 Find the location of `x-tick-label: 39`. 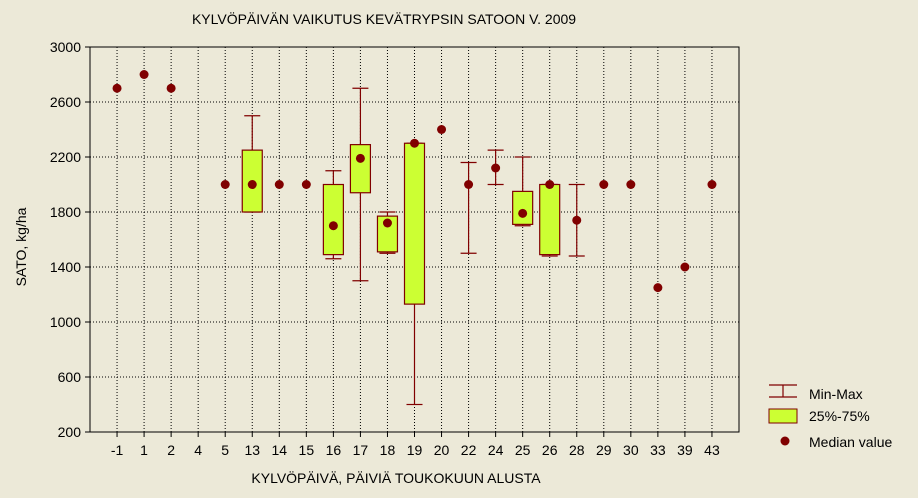

x-tick-label: 39 is located at coordinates (685, 450).